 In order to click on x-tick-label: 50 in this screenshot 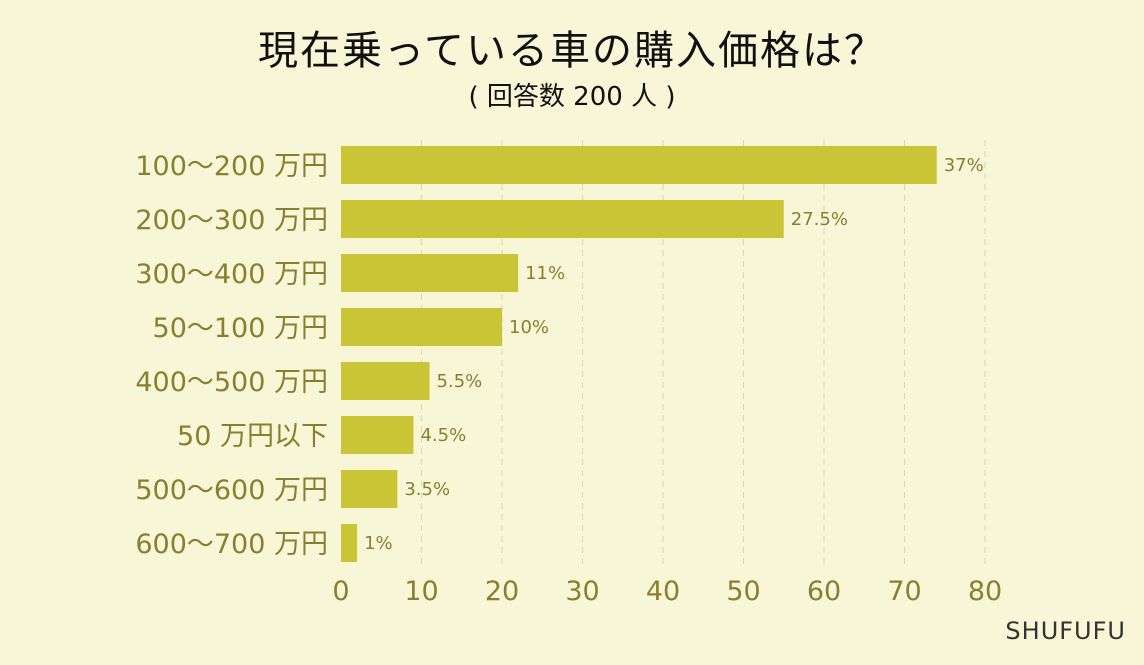, I will do `click(743, 591)`.